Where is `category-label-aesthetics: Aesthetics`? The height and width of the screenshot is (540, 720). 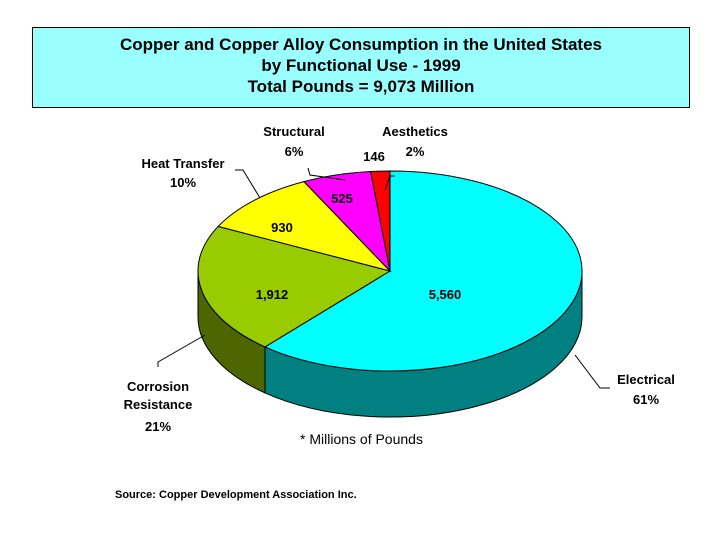 category-label-aesthetics: Aesthetics is located at coordinates (415, 131).